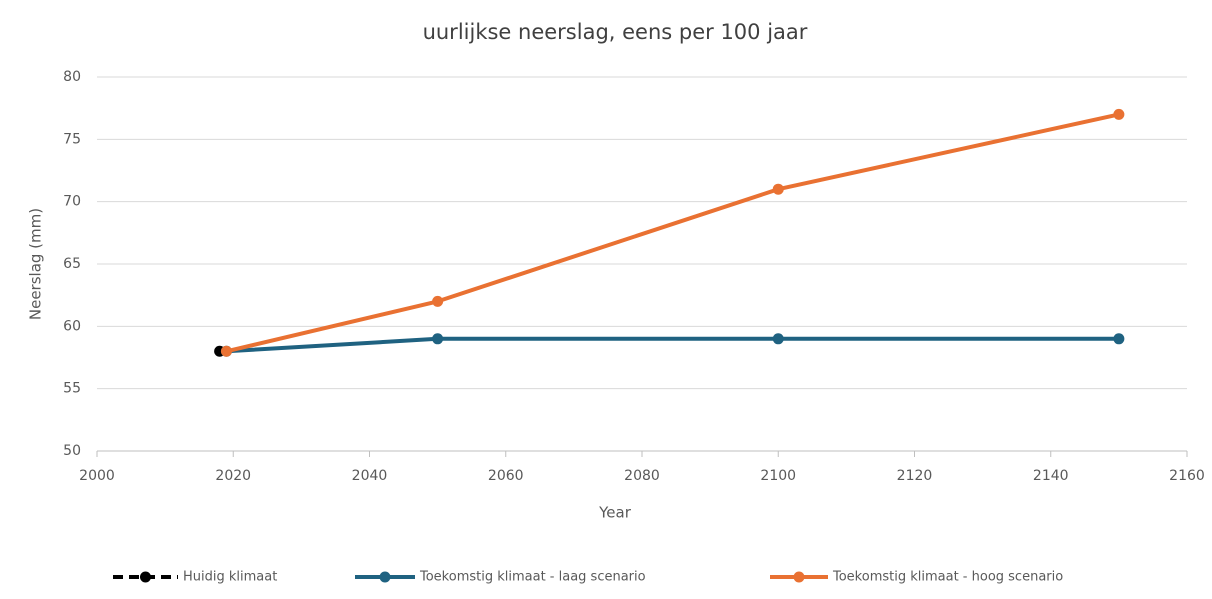  What do you see at coordinates (615, 32) in the screenshot?
I see `chart-title: uurlijkse neerslag, eens per 100 jaar` at bounding box center [615, 32].